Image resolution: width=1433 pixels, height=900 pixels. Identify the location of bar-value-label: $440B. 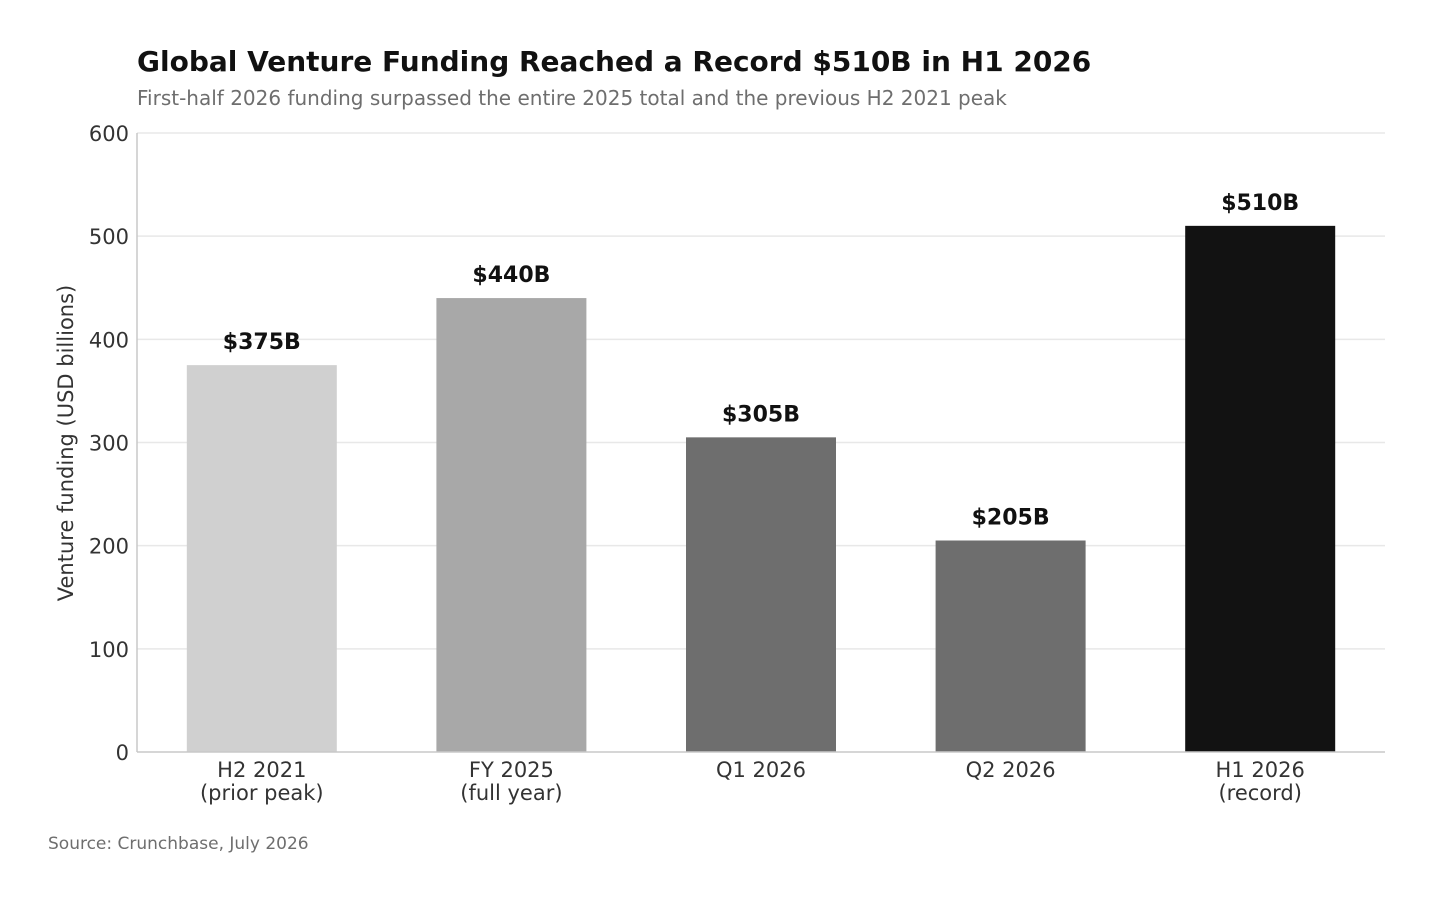
(511, 275).